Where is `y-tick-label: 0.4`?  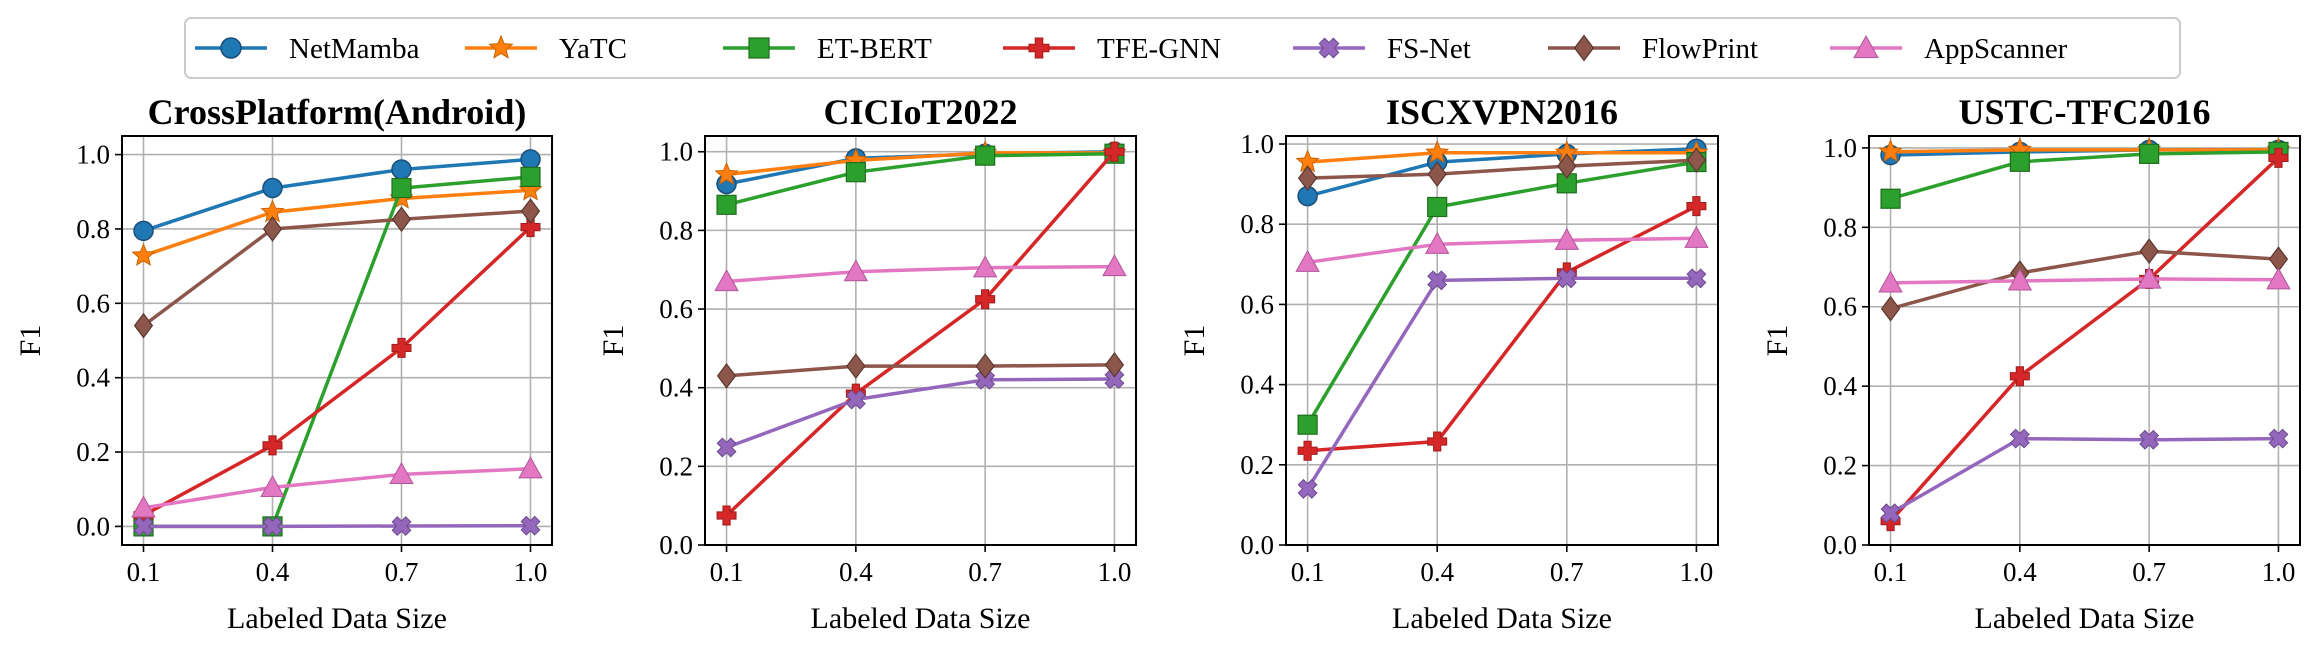 y-tick-label: 0.4 is located at coordinates (1840, 386).